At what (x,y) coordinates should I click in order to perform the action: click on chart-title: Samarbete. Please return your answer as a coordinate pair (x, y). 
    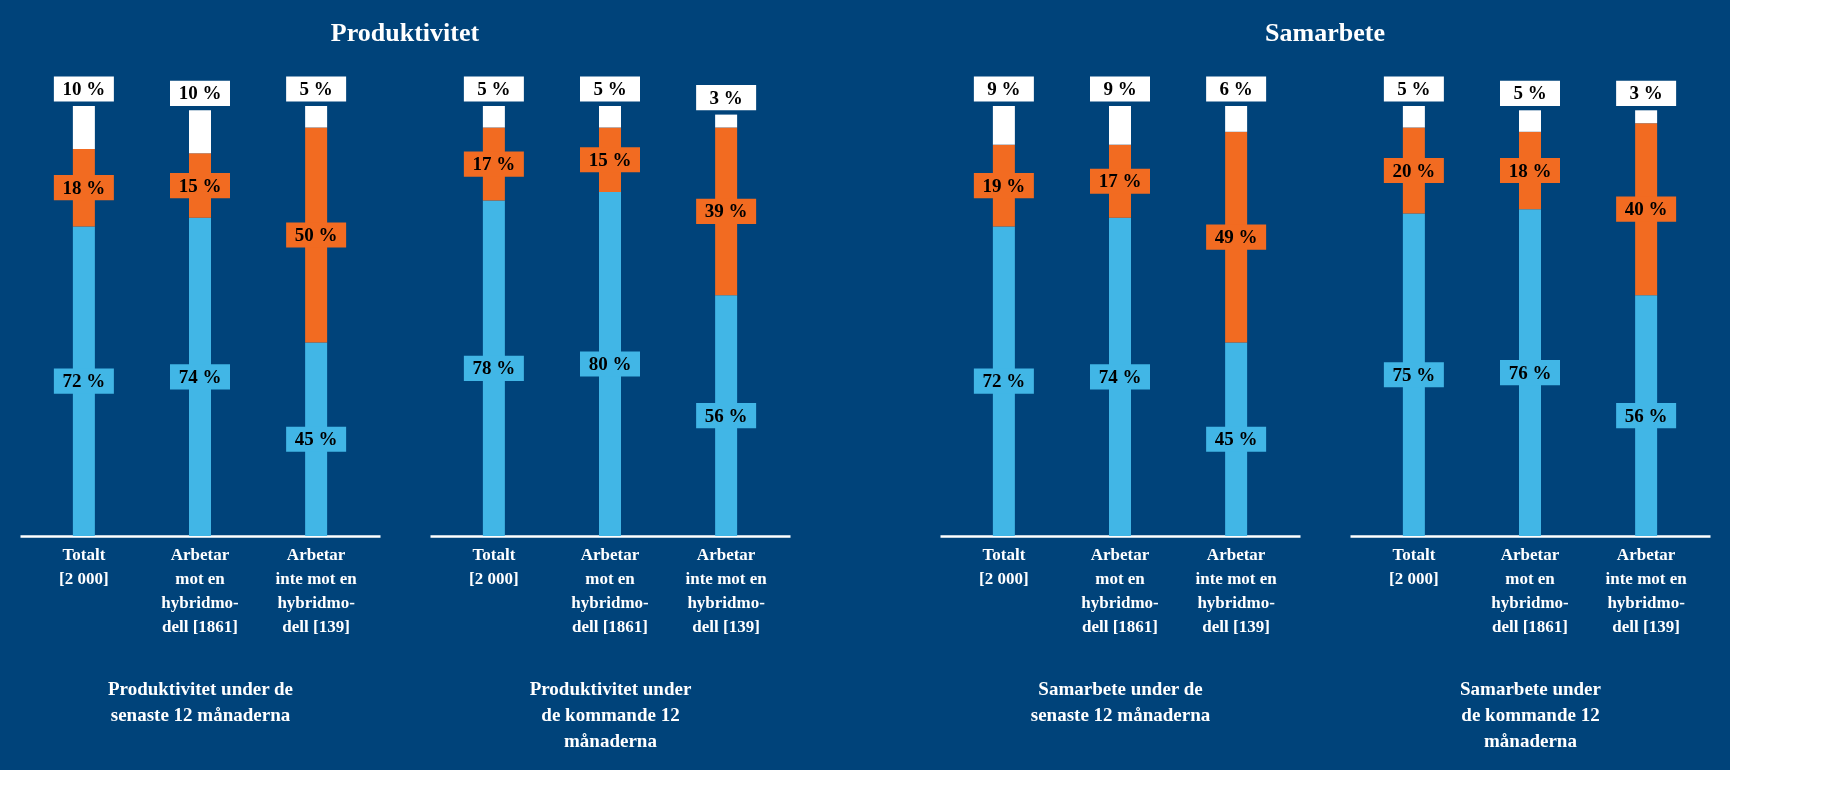
    Looking at the image, I should click on (1325, 33).